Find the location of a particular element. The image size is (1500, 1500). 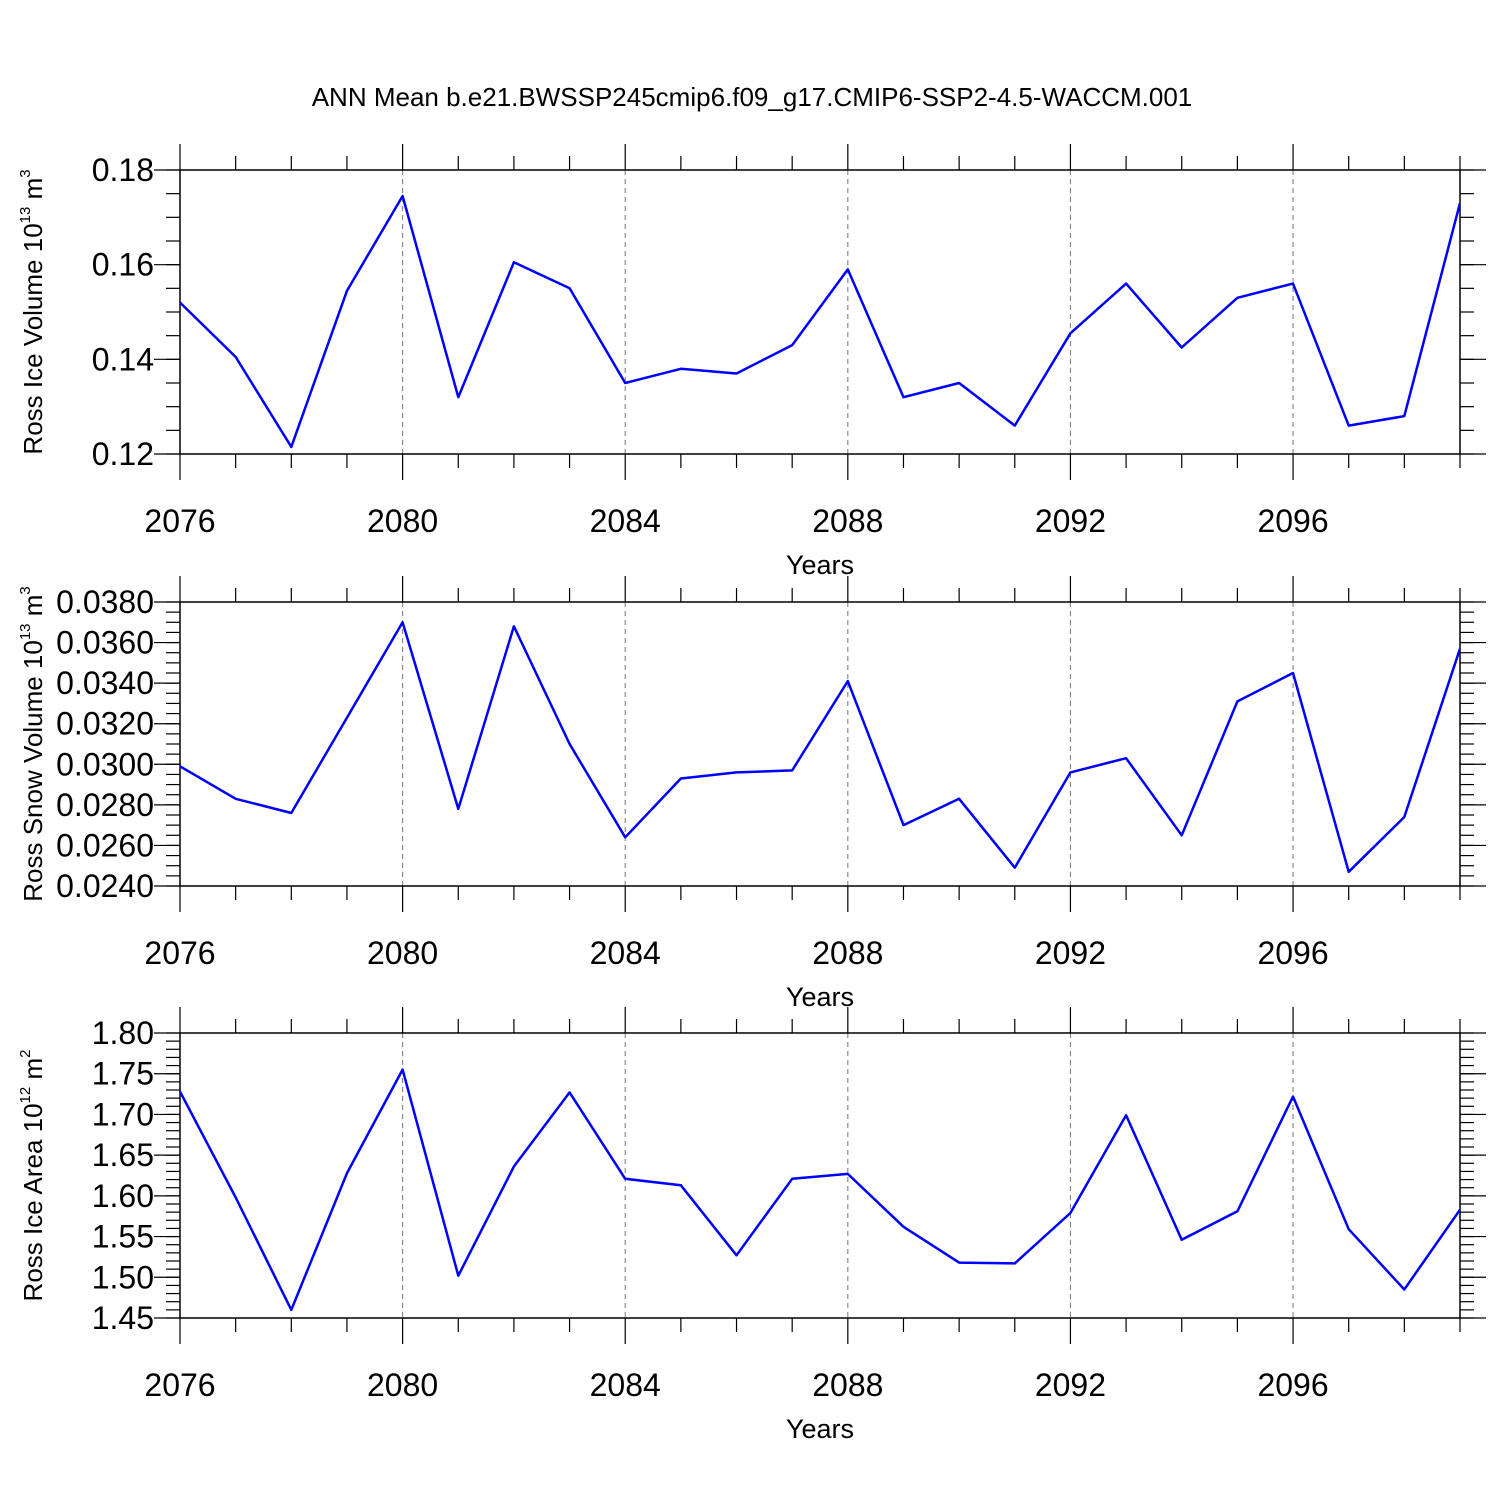

y-tick-label: 0.0300 is located at coordinates (105, 764).